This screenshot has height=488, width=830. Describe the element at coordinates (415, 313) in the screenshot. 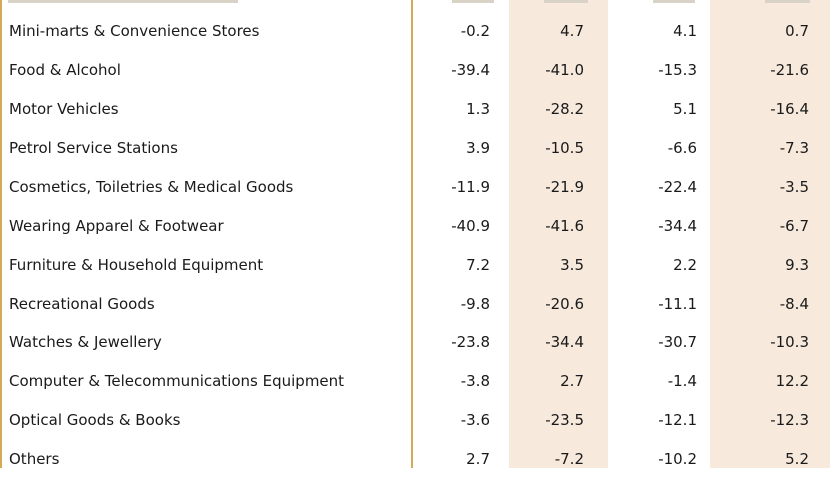

I see `table-row: Recreational Goods -9.8 -20.6 -11.1 -8.4` at that location.